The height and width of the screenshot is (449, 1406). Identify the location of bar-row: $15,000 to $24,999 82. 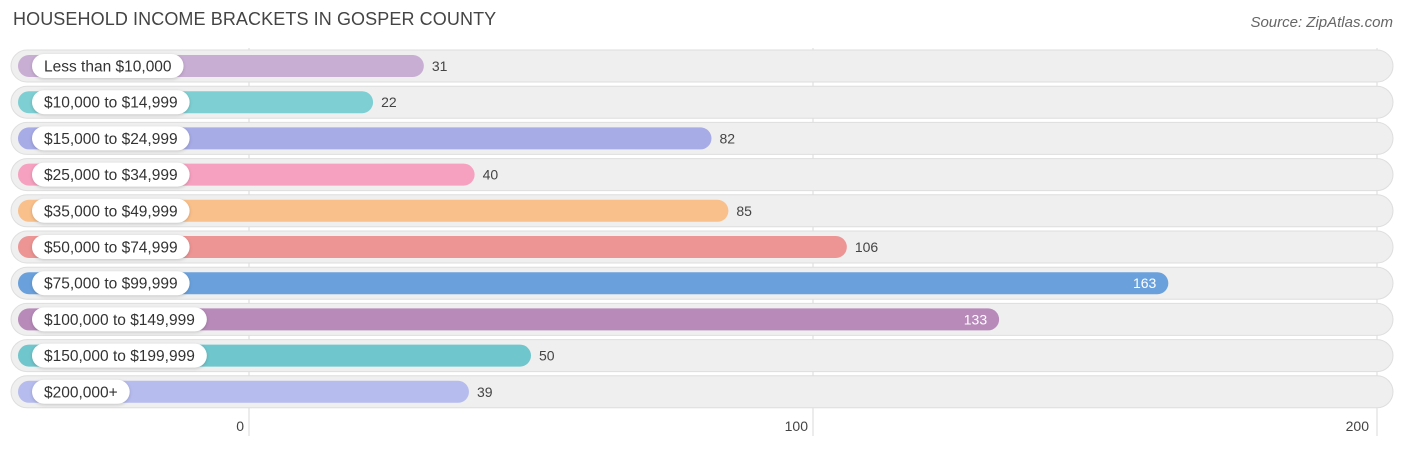
(702, 138).